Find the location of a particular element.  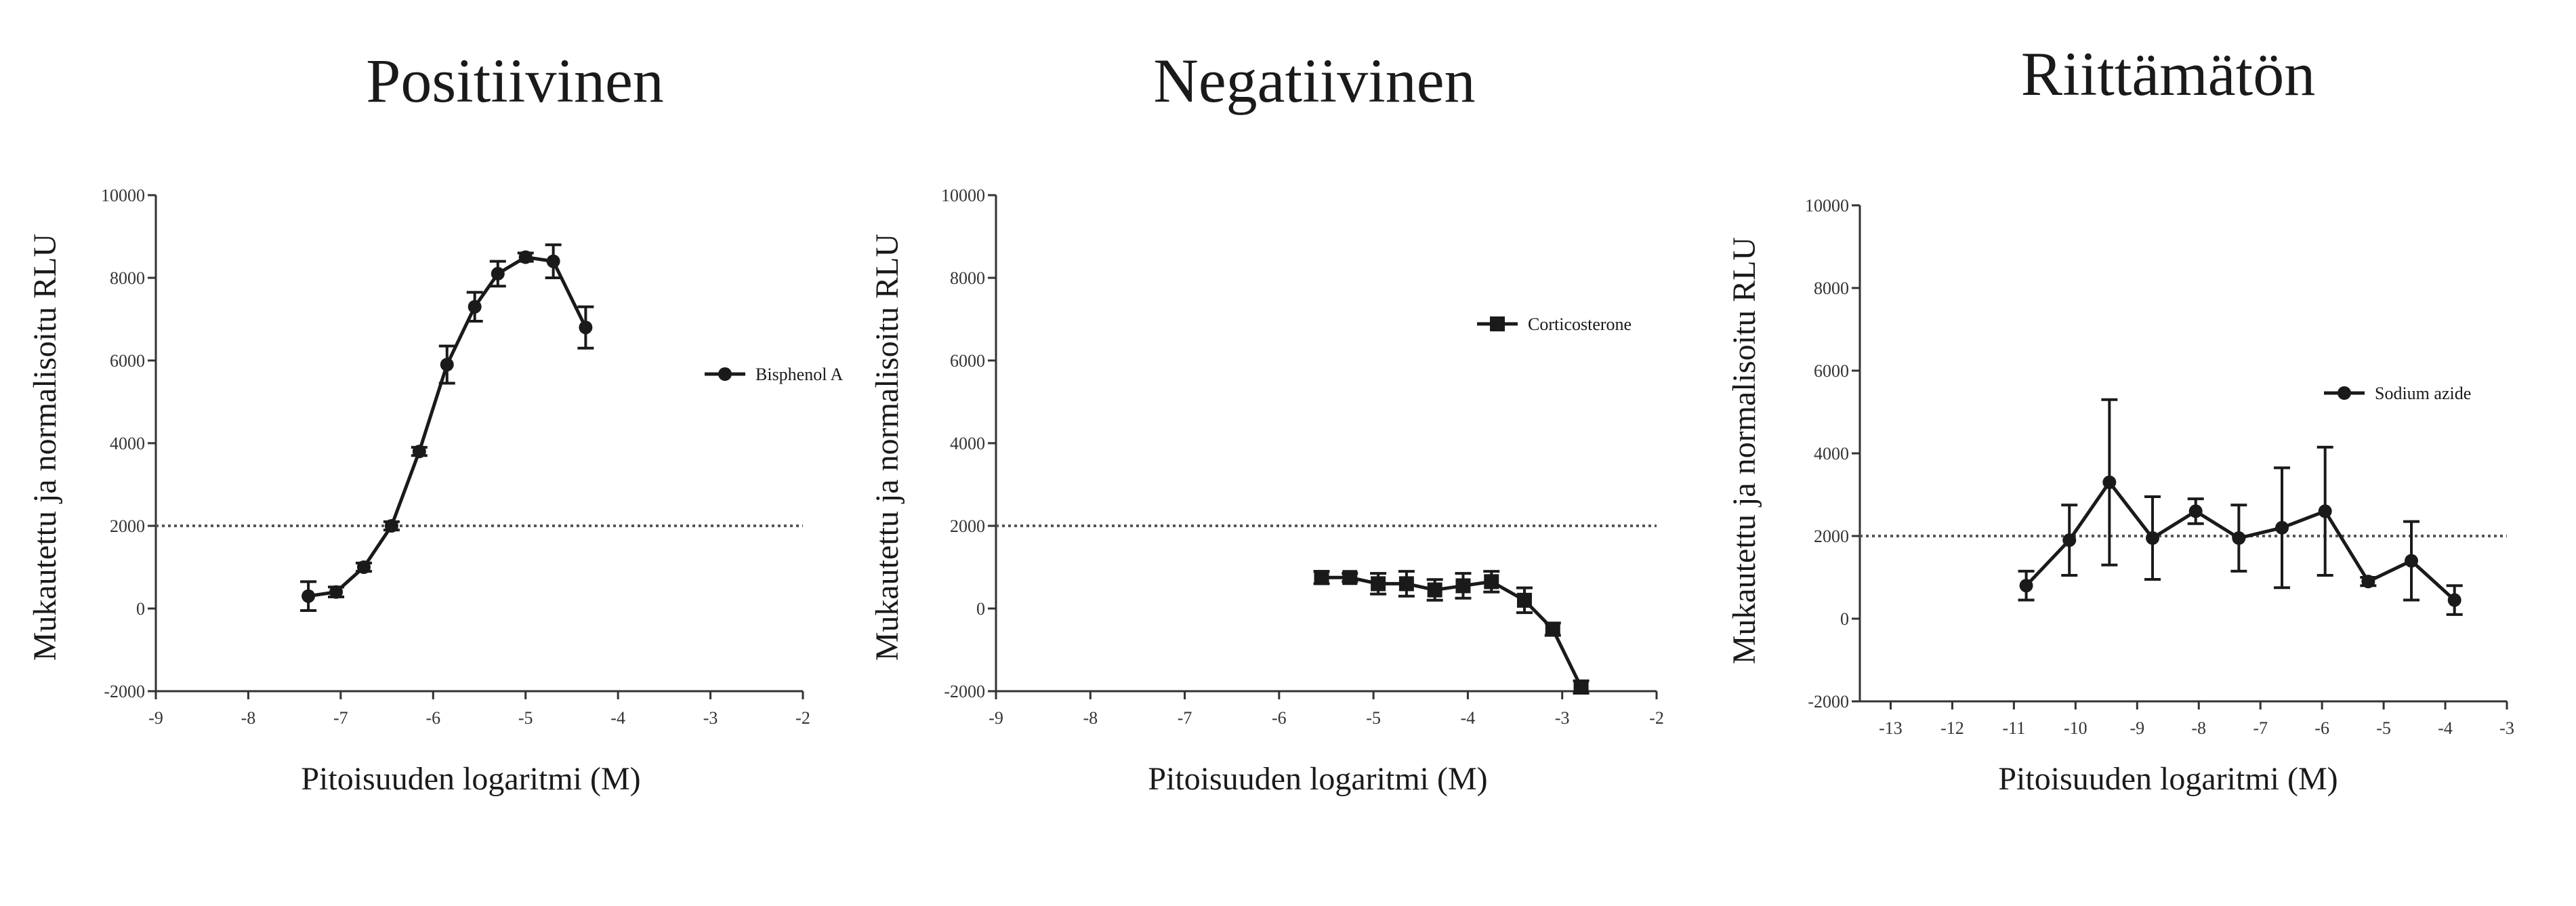

legend-label: Corticosterone is located at coordinates (1580, 324).